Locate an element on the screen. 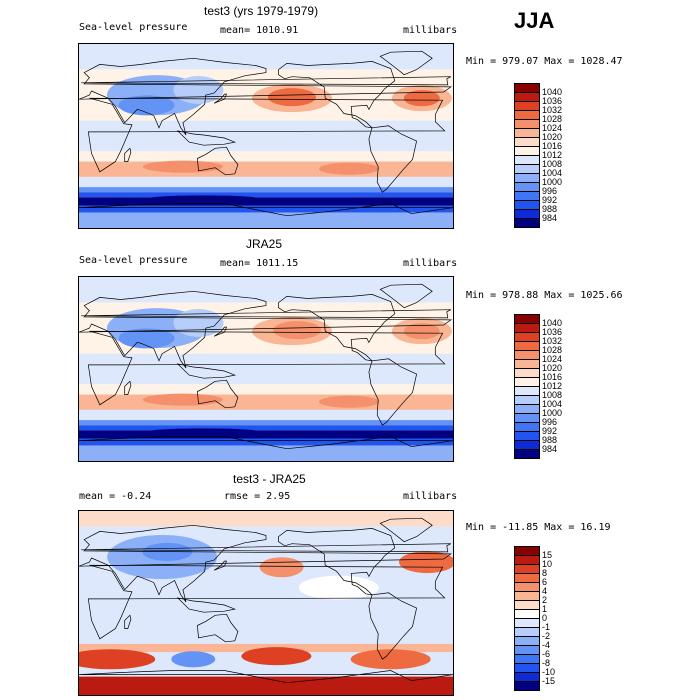  diff-antarctica-positive is located at coordinates (266, 685).